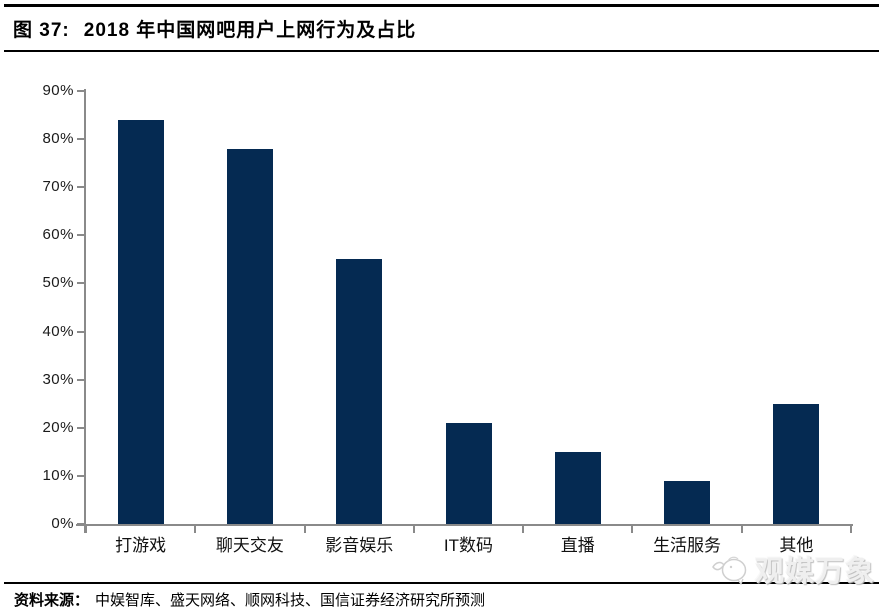  Describe the element at coordinates (687, 502) in the screenshot. I see `bar-生活服务` at that location.